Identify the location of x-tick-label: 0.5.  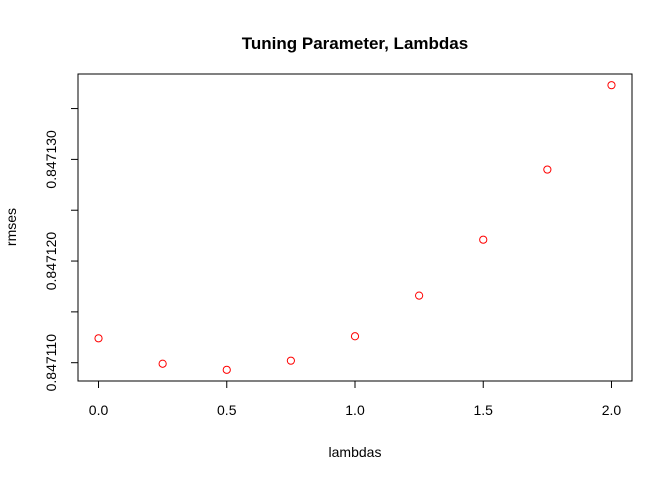
(227, 410).